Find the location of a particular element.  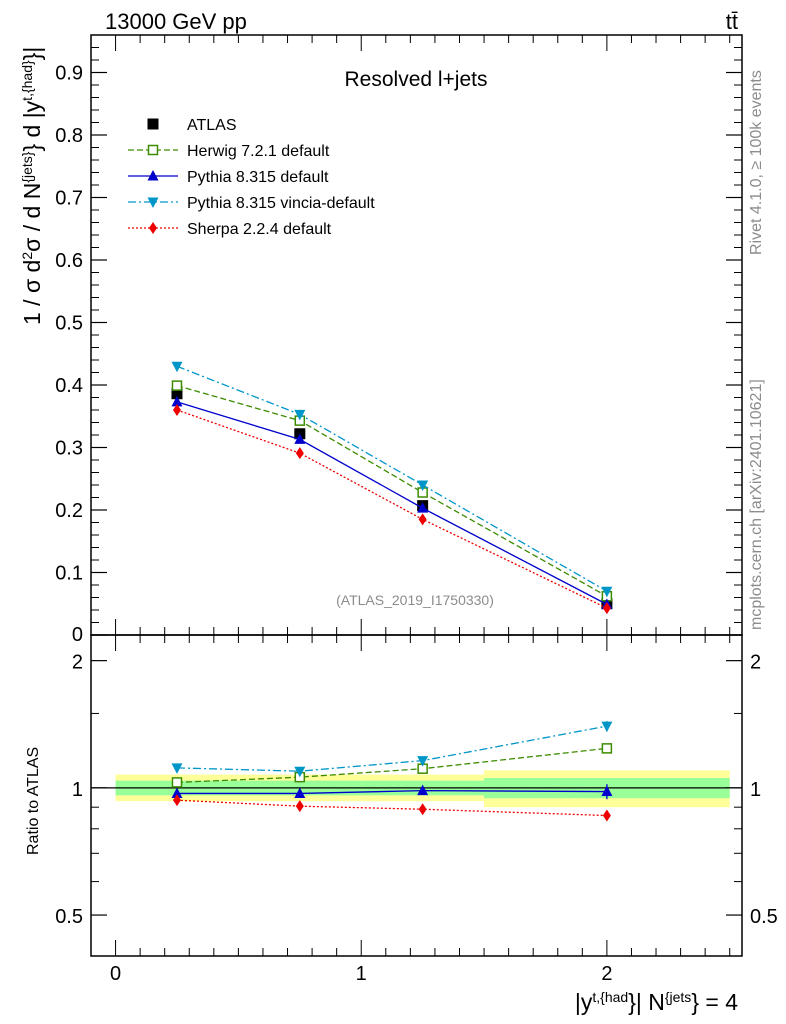

rivet-label: Rivet 4.1.0, ≥ 100k events is located at coordinates (756, 162).